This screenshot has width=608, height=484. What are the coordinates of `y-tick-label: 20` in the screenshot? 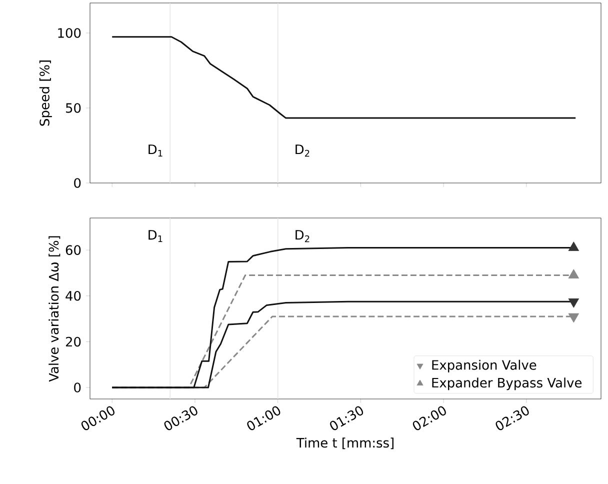 It's located at (73, 341).